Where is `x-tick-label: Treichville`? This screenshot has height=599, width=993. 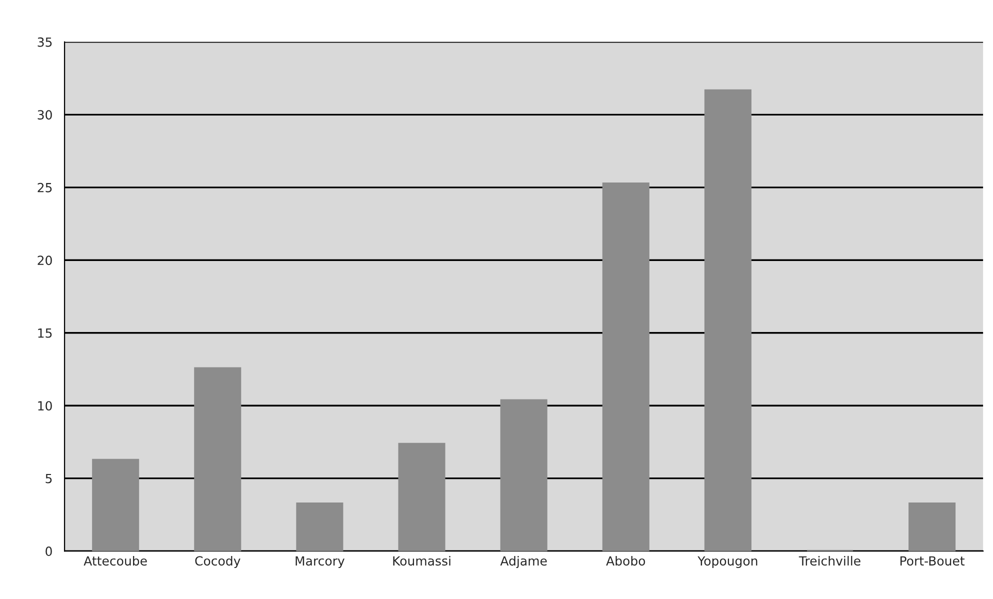
x-tick-label: Treichville is located at coordinates (829, 561).